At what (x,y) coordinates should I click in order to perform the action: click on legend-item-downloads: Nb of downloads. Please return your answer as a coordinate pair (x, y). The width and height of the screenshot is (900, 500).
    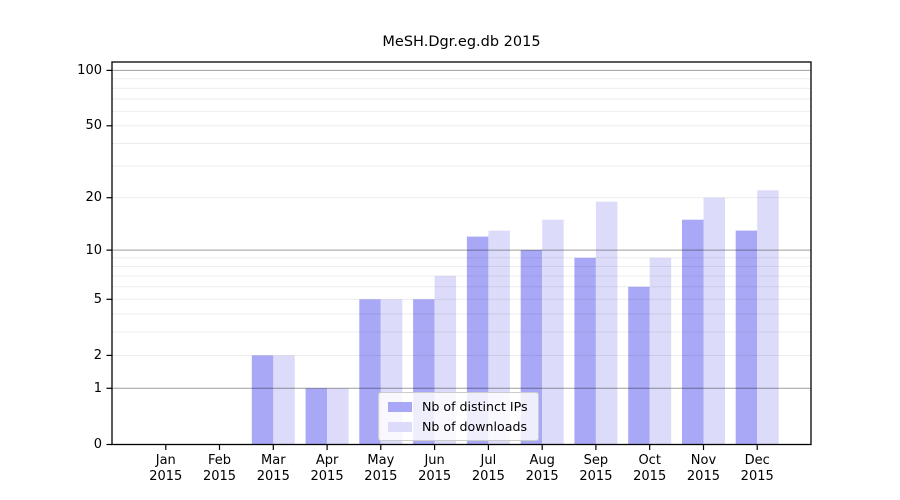
    Looking at the image, I should click on (458, 426).